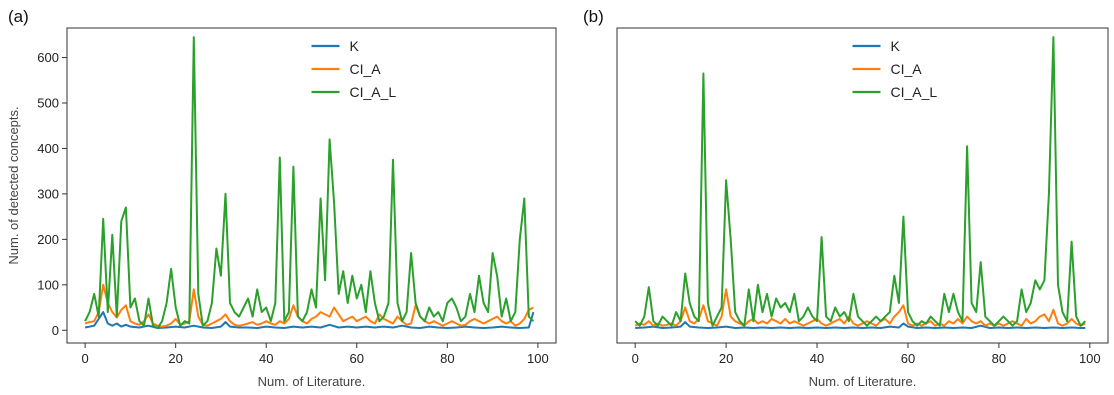 This screenshot has width=1114, height=395. What do you see at coordinates (48, 103) in the screenshot?
I see `y-tick-label: 500` at bounding box center [48, 103].